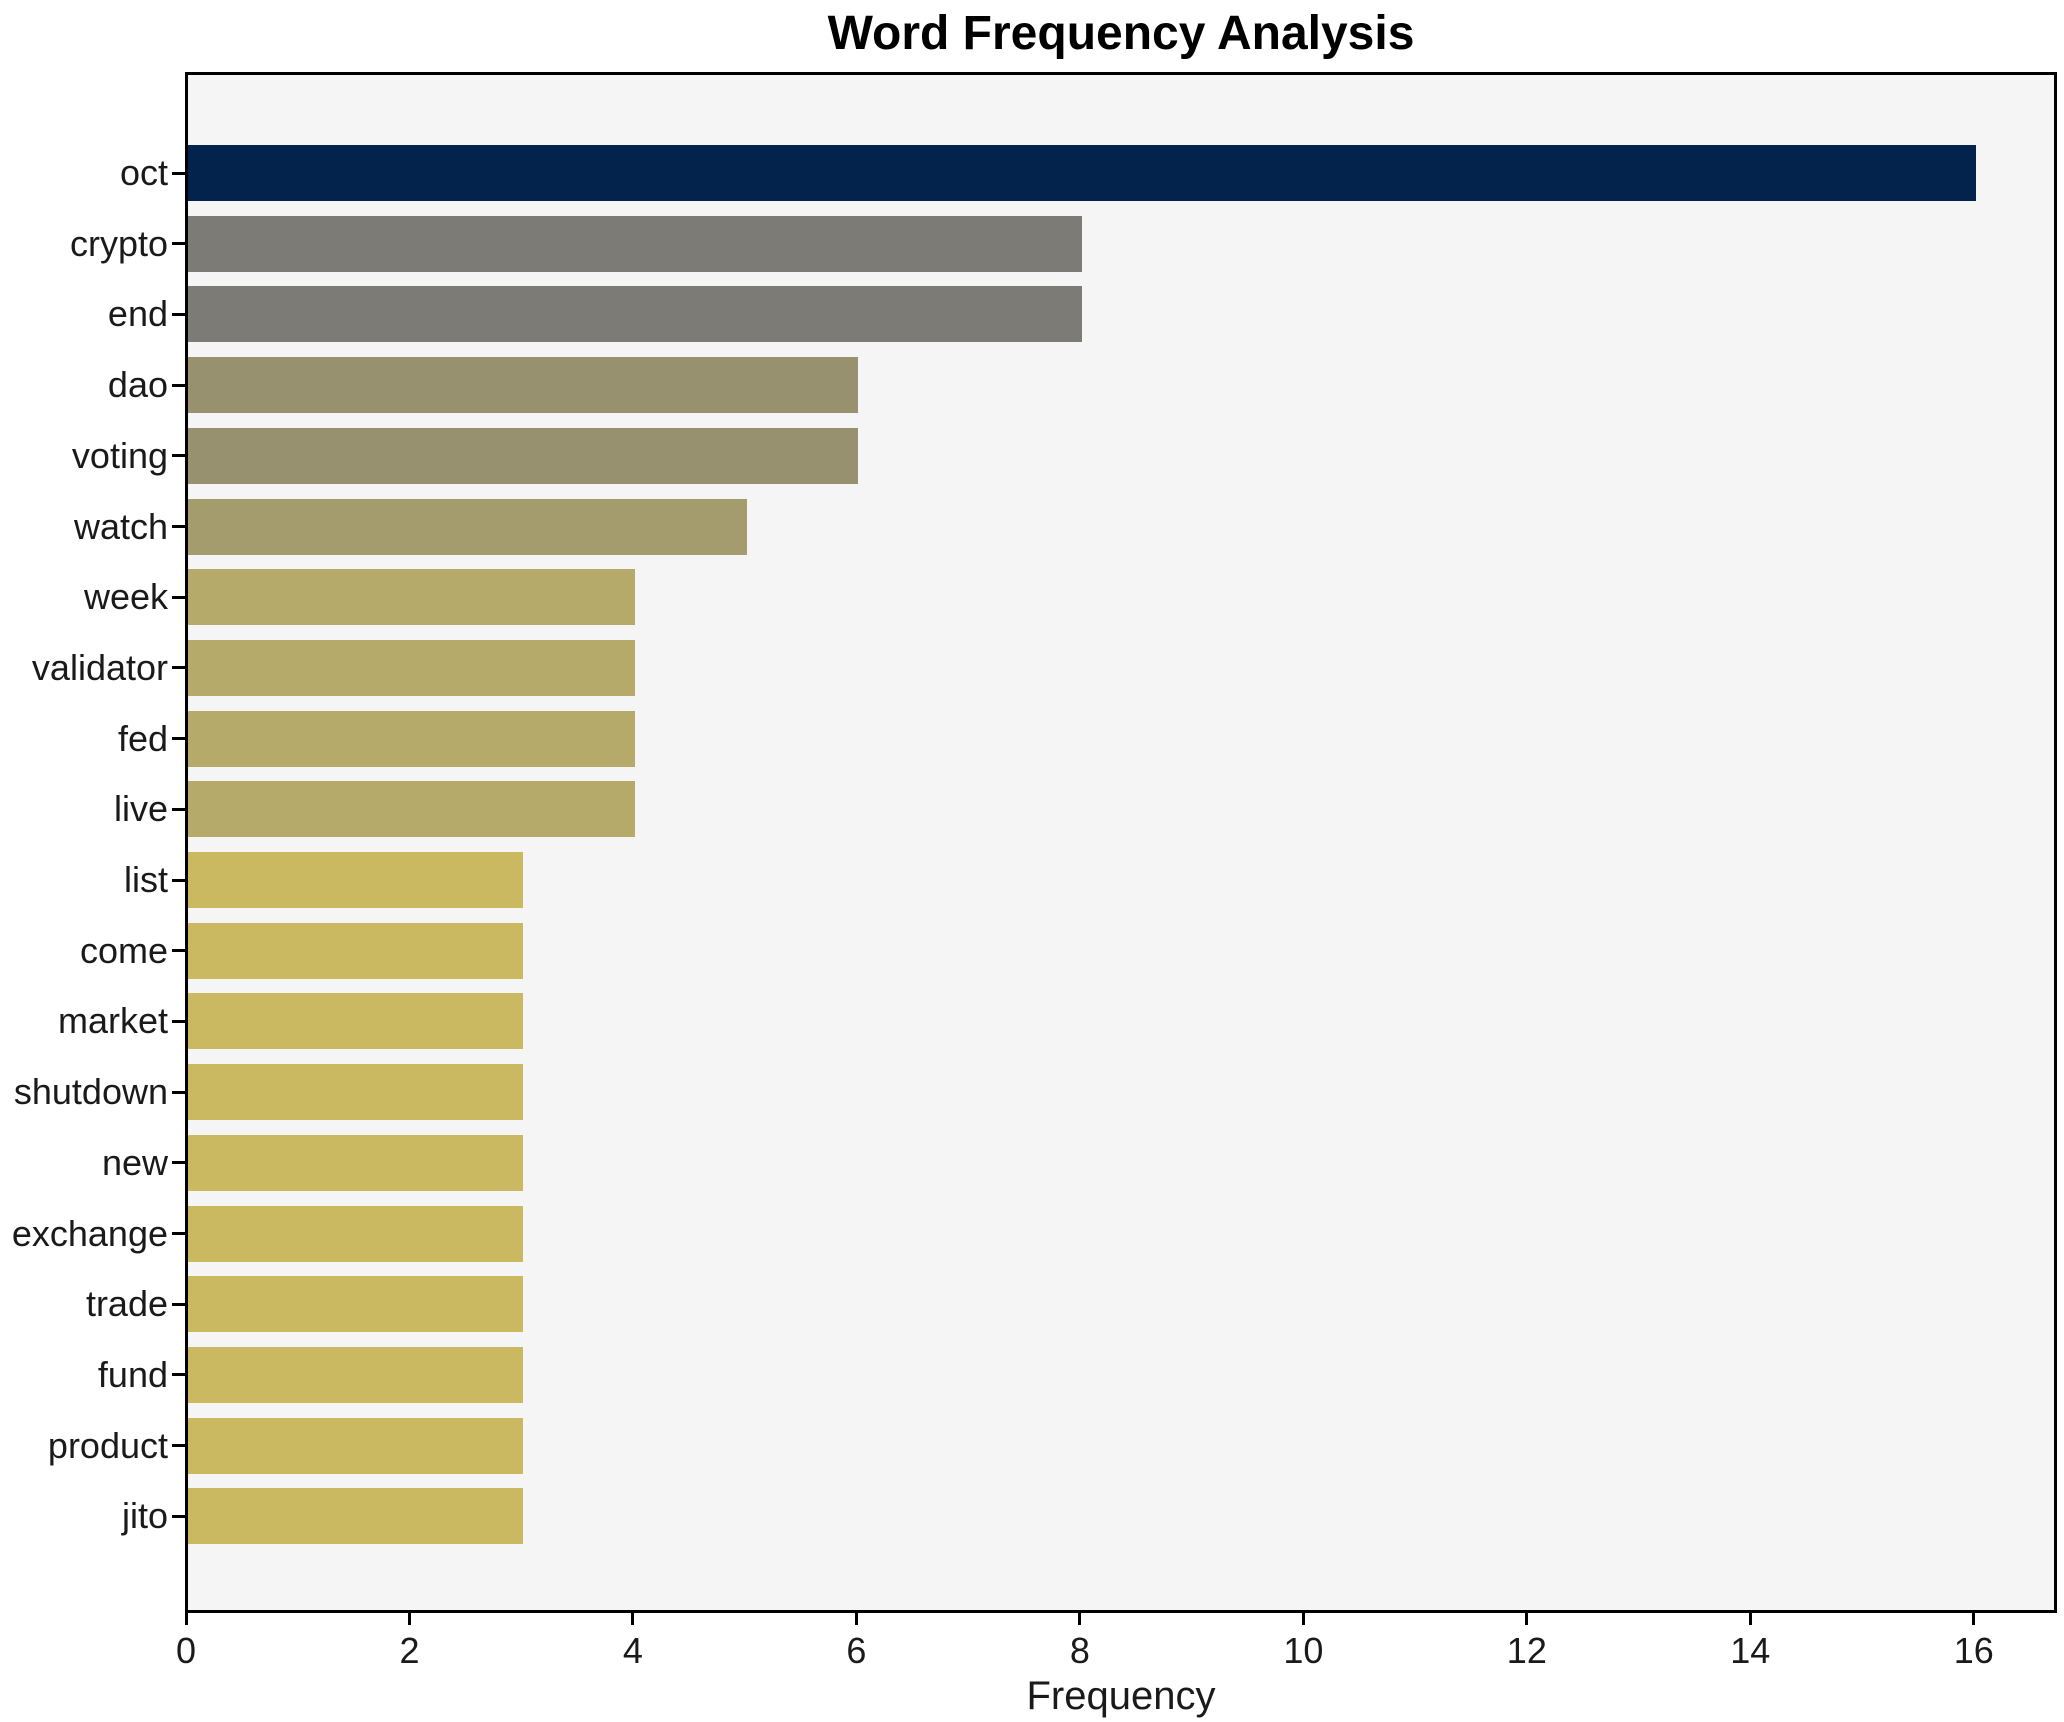 The width and height of the screenshot is (2064, 1722). Describe the element at coordinates (178, 1233) in the screenshot. I see `y-tick-exchange` at that location.